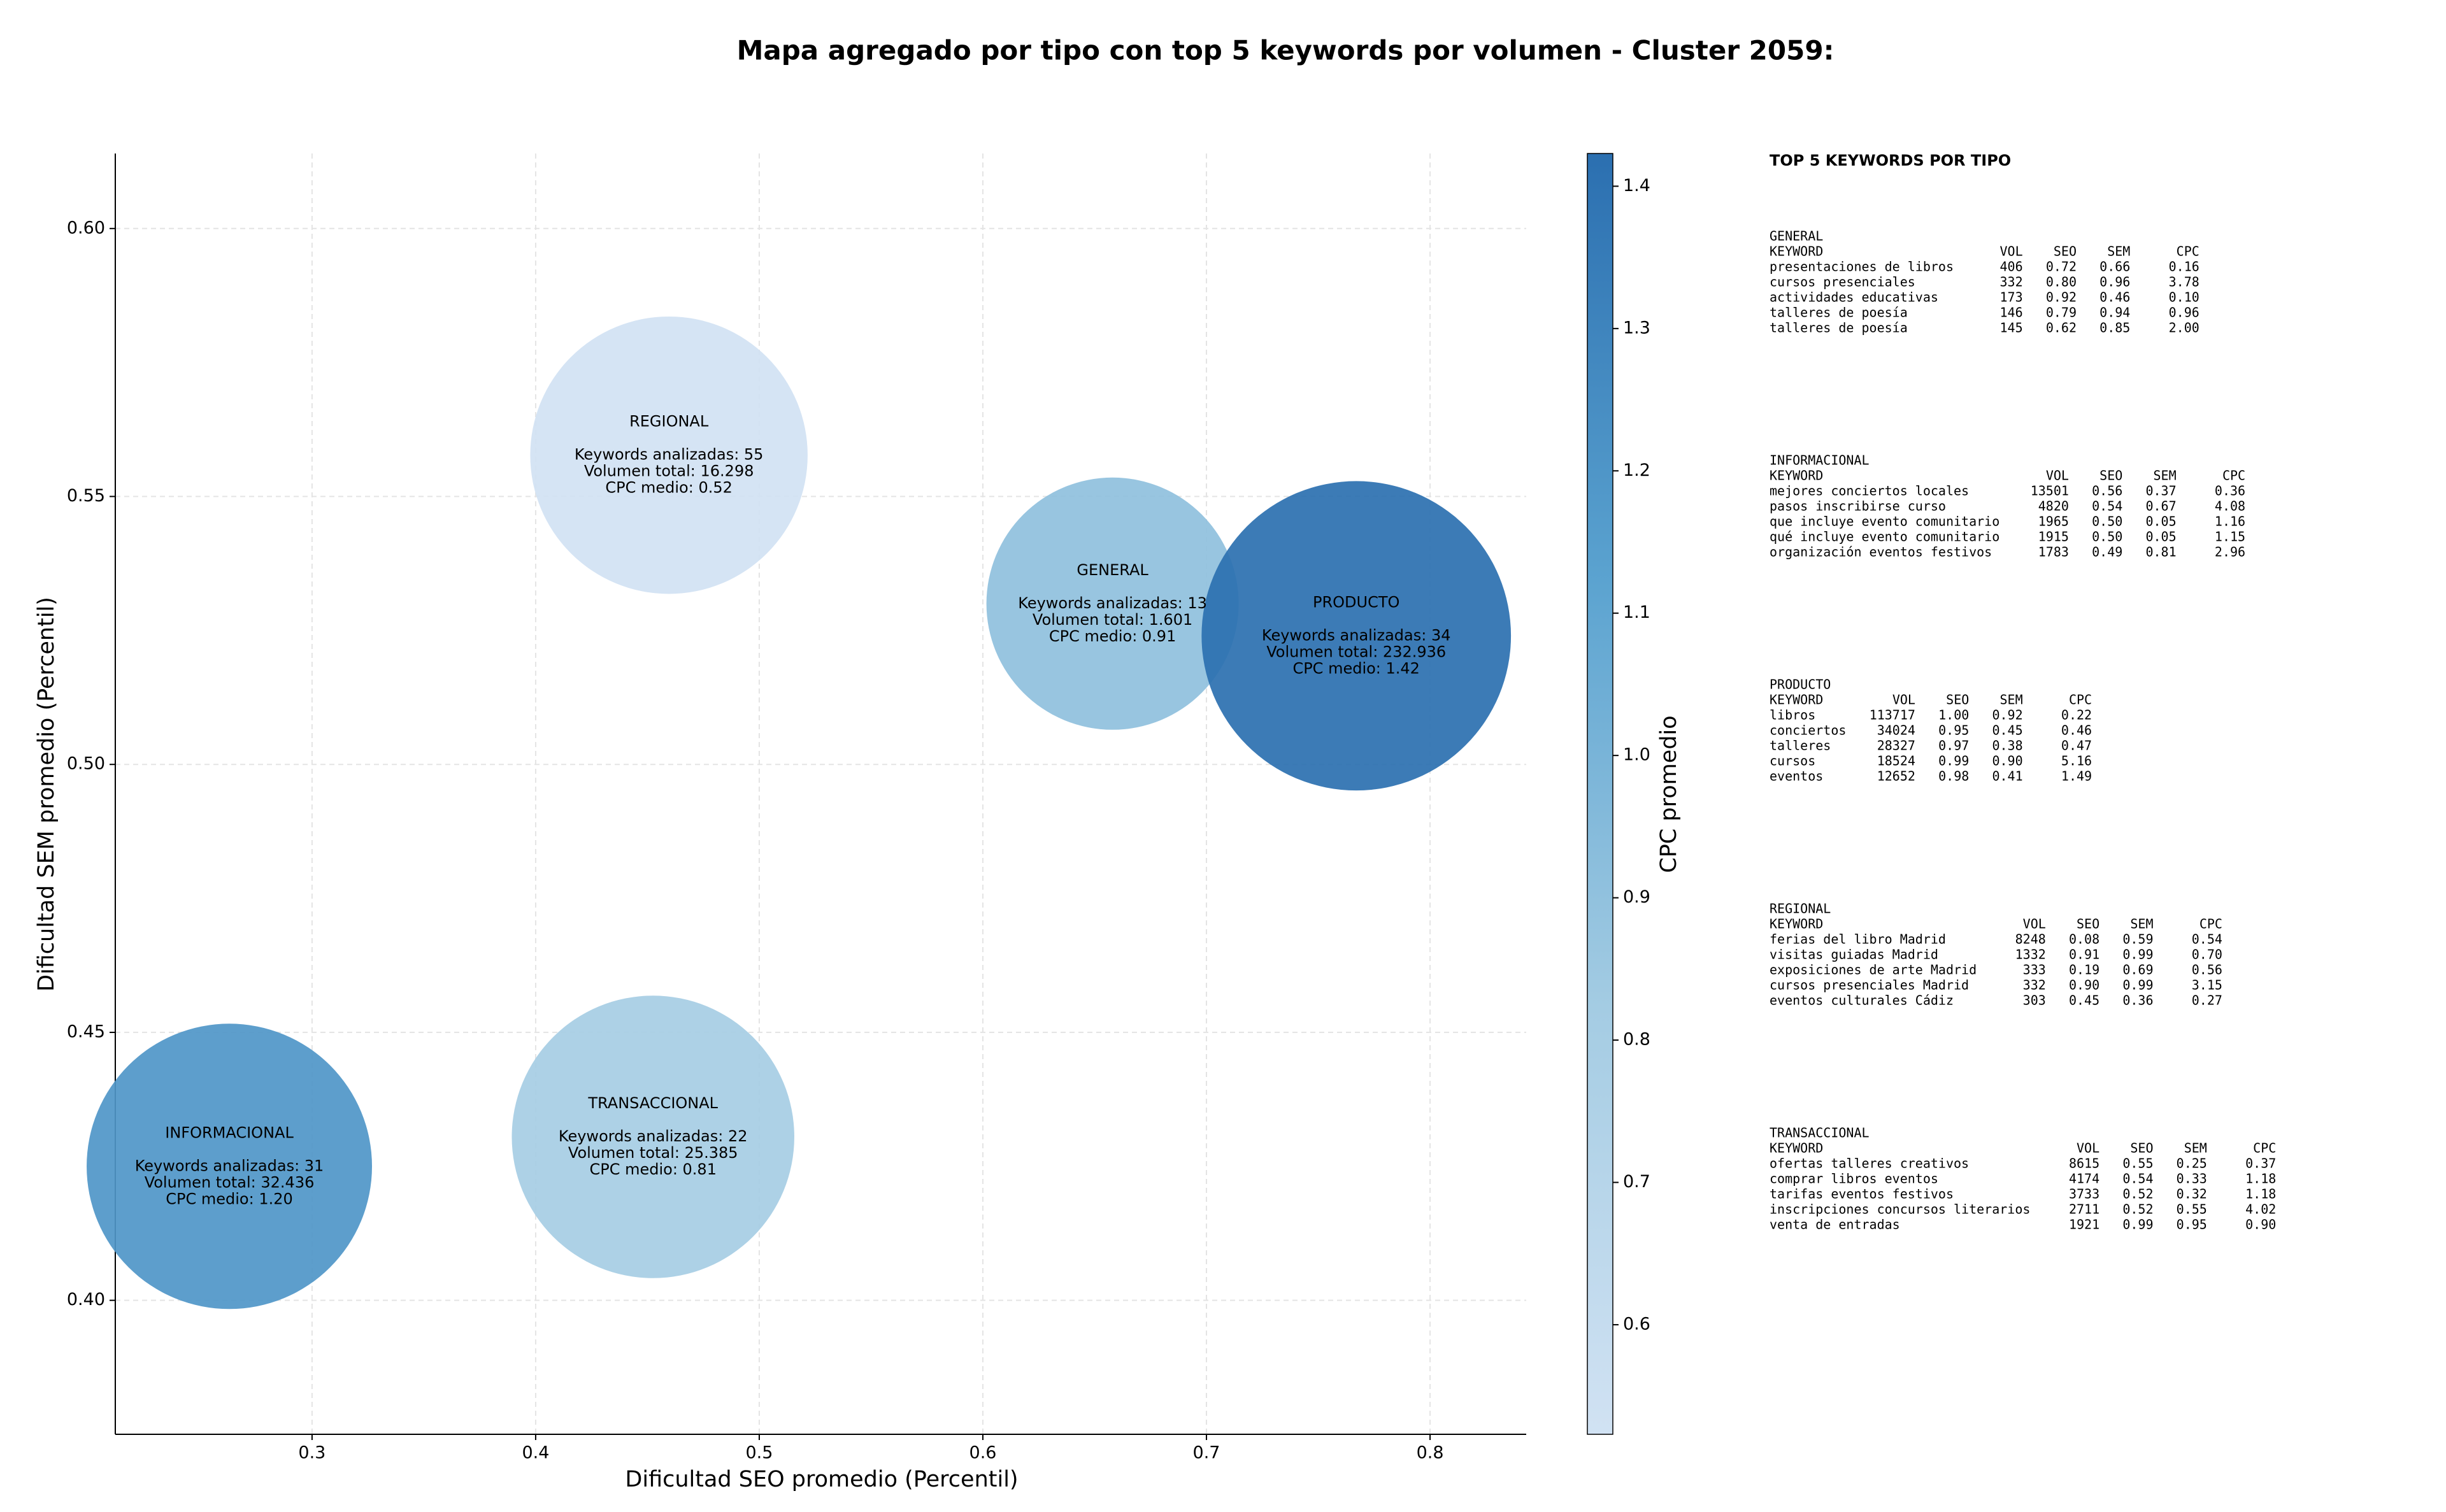 The image size is (2446, 1512). I want to click on bubble-label: TRANSACCIONAL, so click(652, 1103).